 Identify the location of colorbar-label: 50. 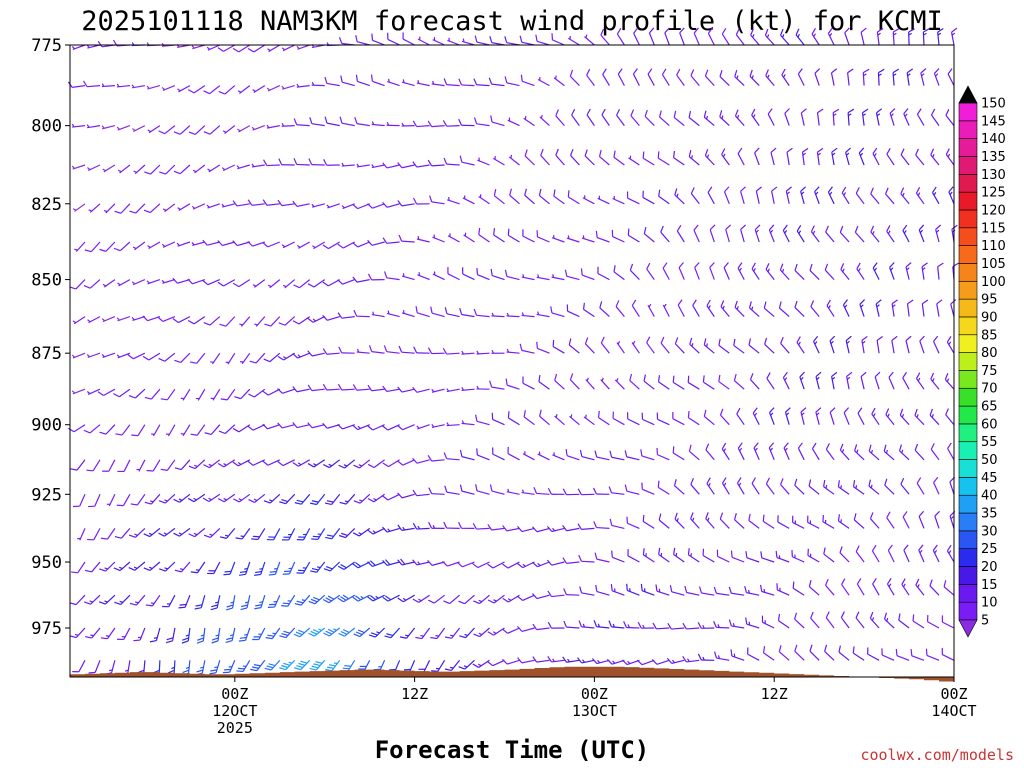
(989, 460).